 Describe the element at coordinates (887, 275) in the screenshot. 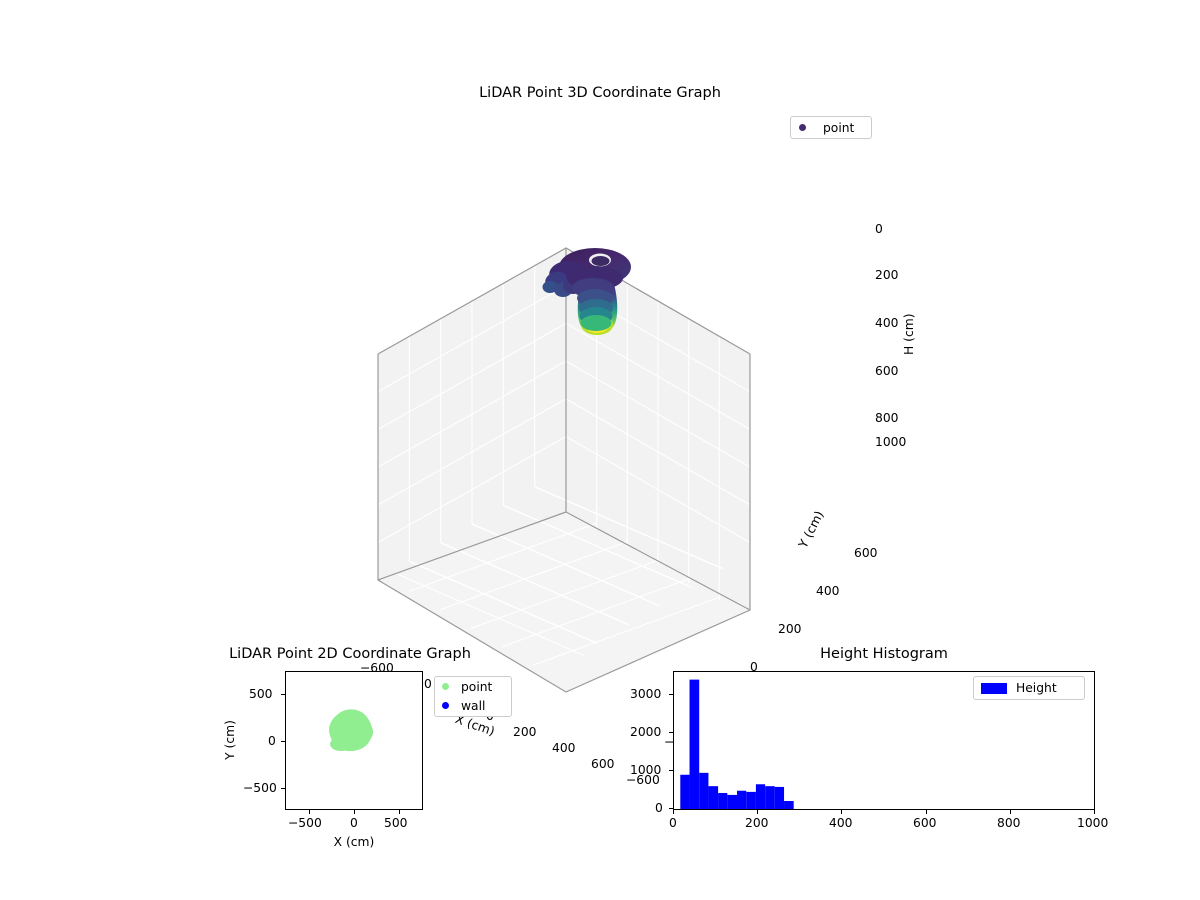

I see `plot3d-ztick-1: 200` at that location.